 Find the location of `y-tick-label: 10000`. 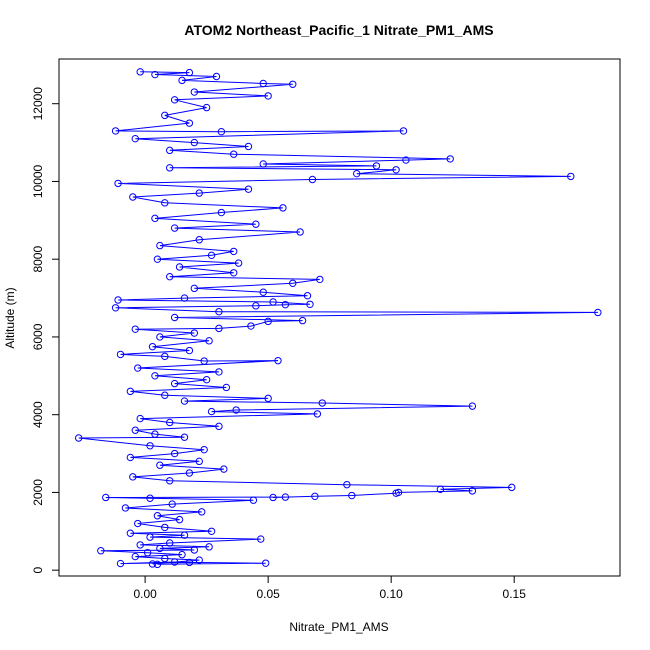

y-tick-label: 10000 is located at coordinates (38, 181).